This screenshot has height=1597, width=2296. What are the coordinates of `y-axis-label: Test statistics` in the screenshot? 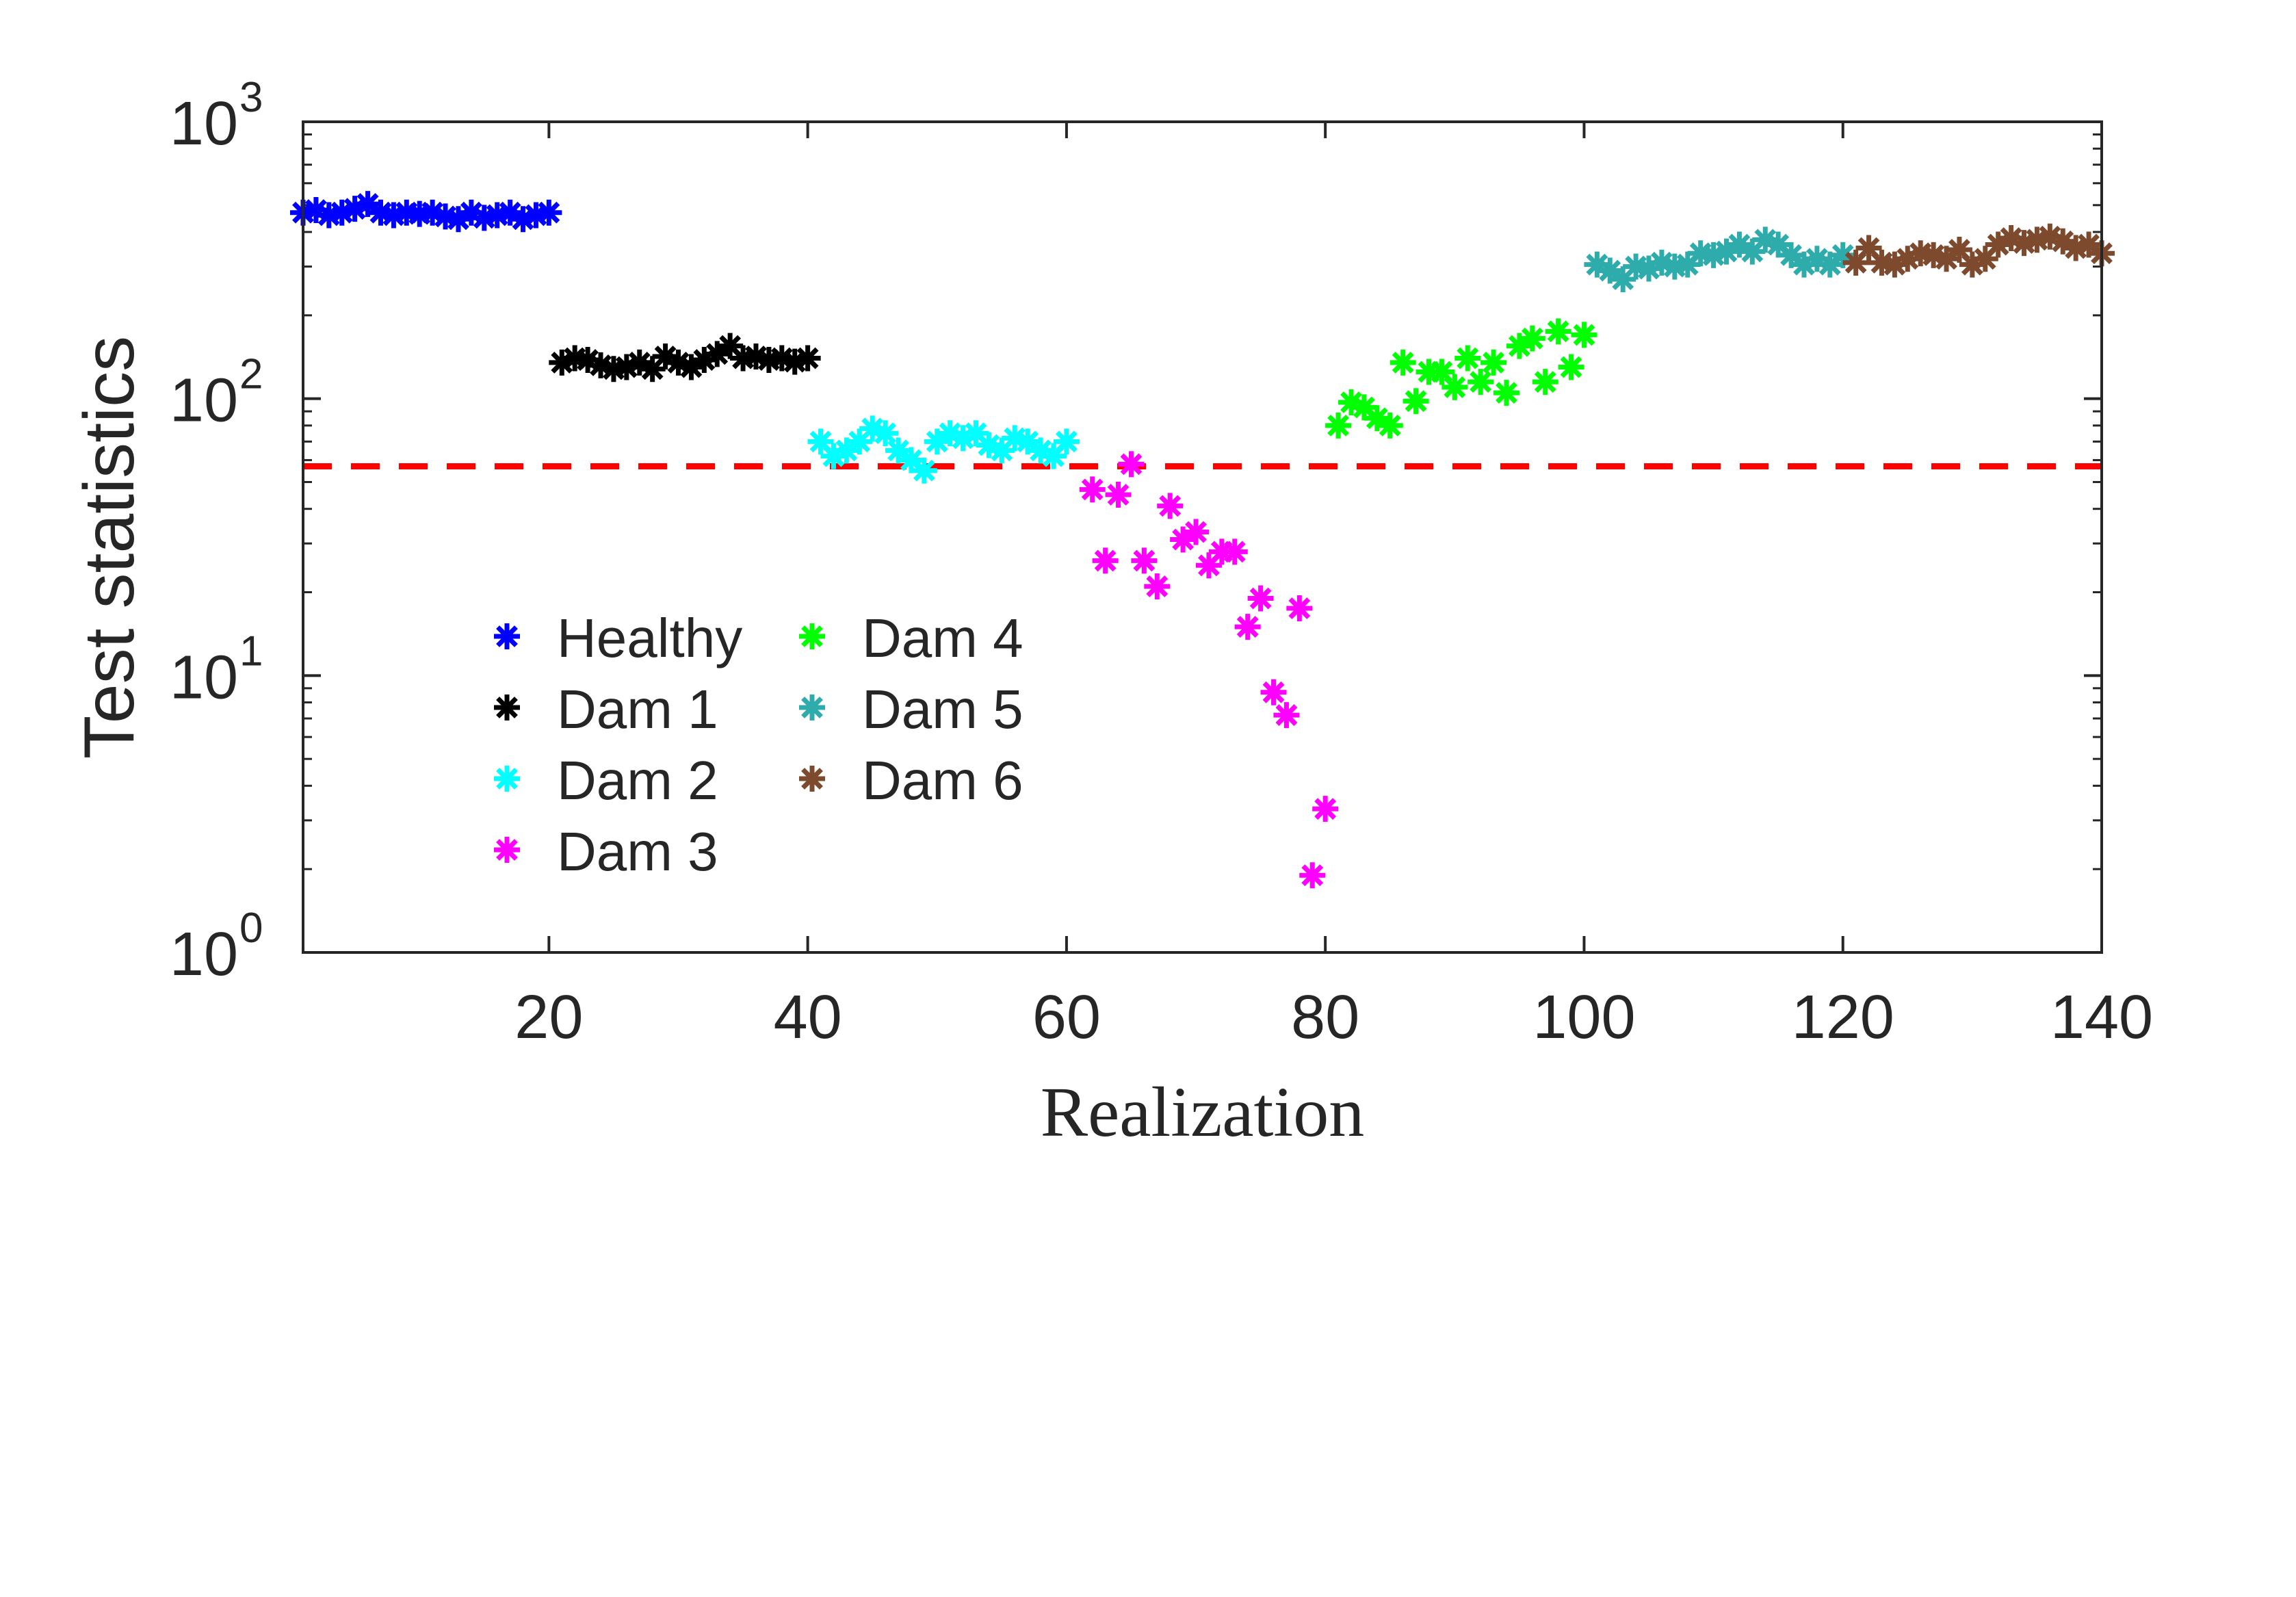 It's located at (109, 548).